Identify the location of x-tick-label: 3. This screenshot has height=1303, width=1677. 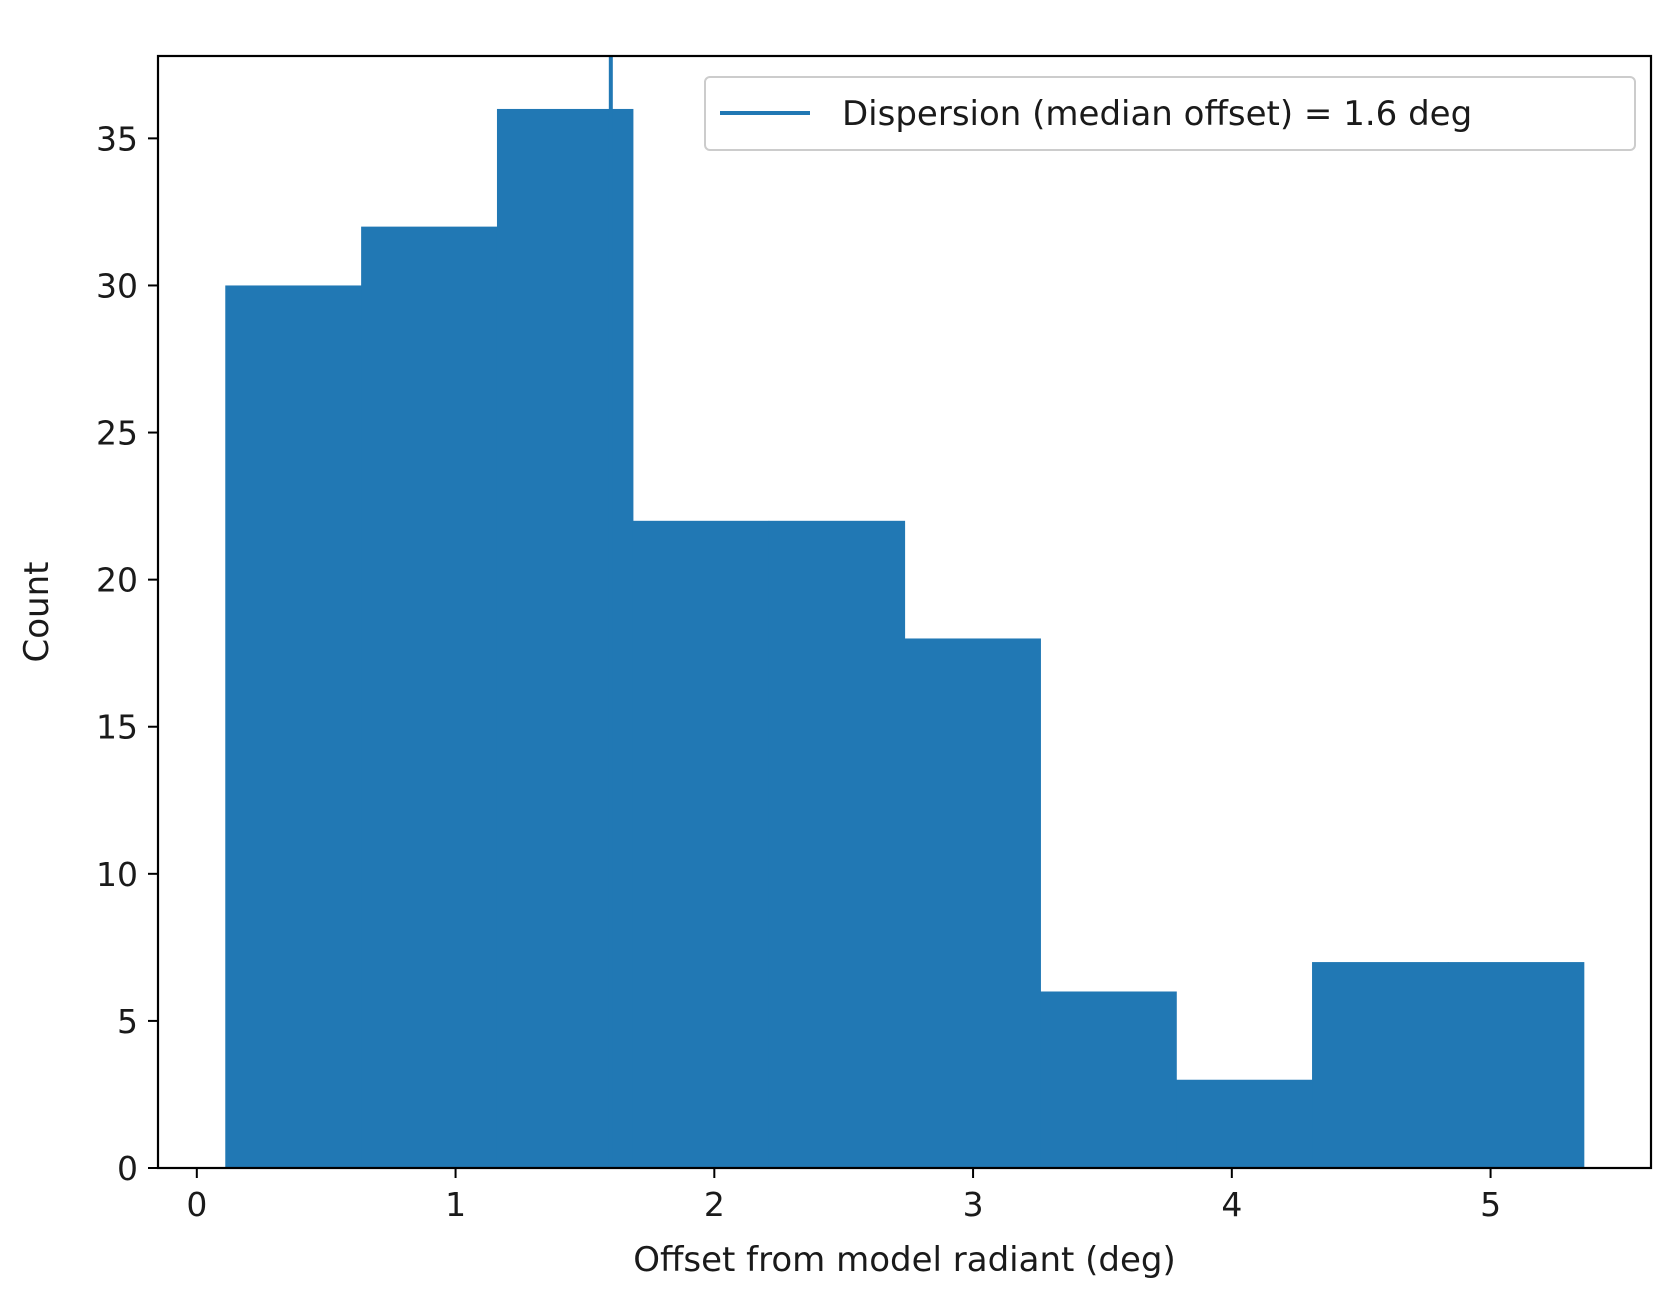
(973, 1204).